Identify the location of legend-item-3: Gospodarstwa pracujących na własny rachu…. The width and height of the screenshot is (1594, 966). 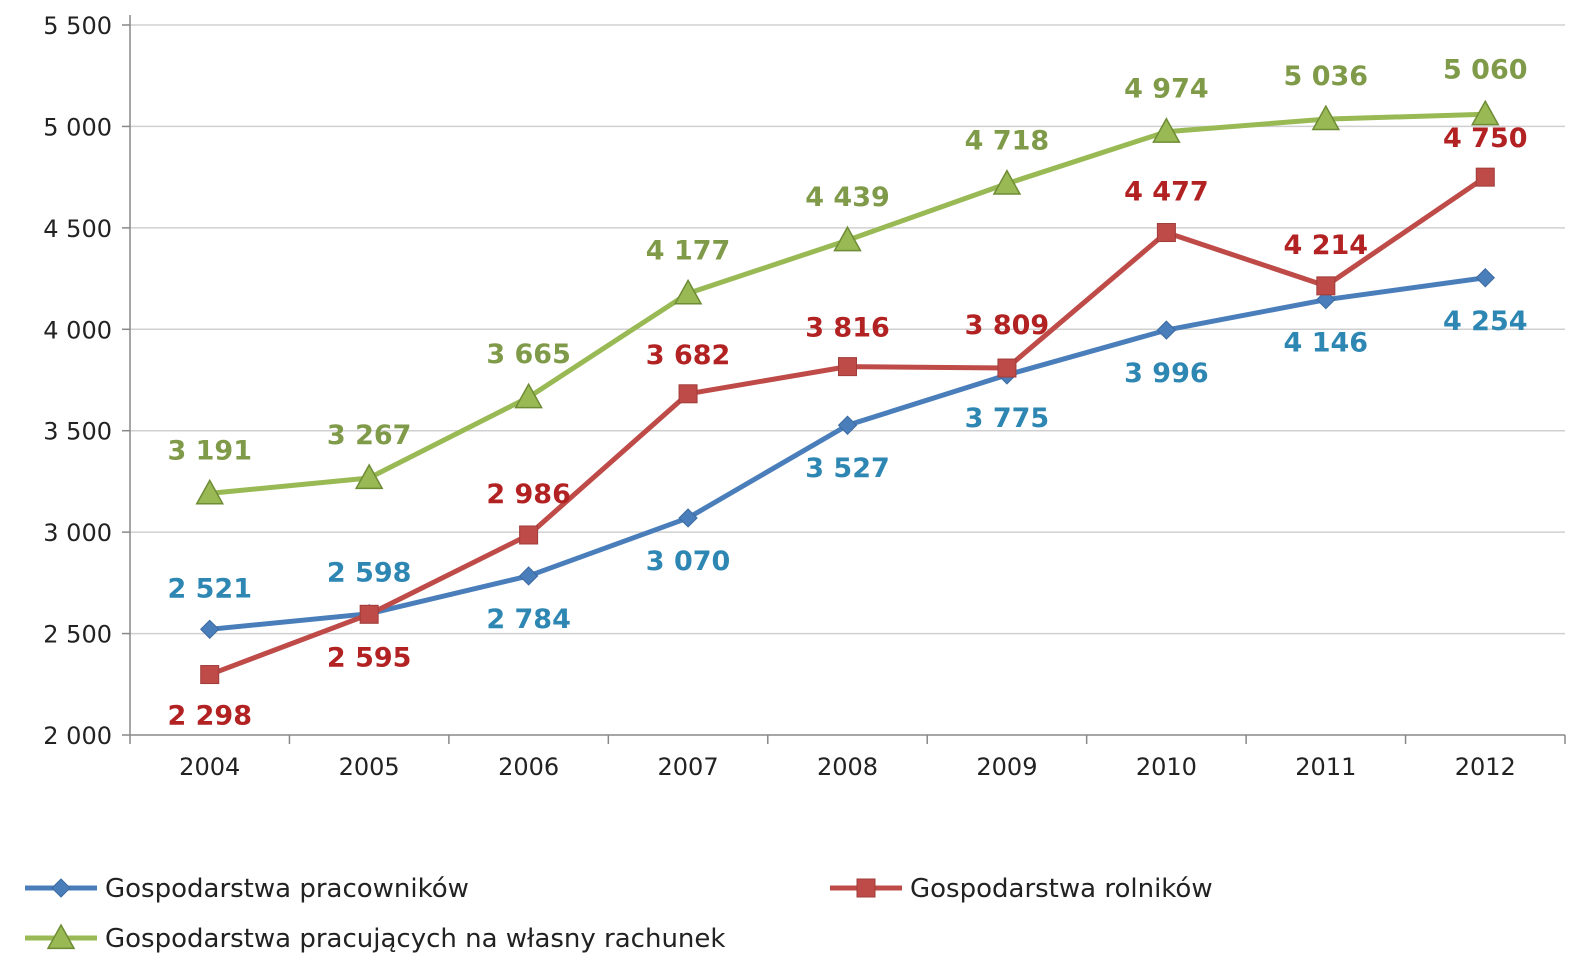
(375, 938).